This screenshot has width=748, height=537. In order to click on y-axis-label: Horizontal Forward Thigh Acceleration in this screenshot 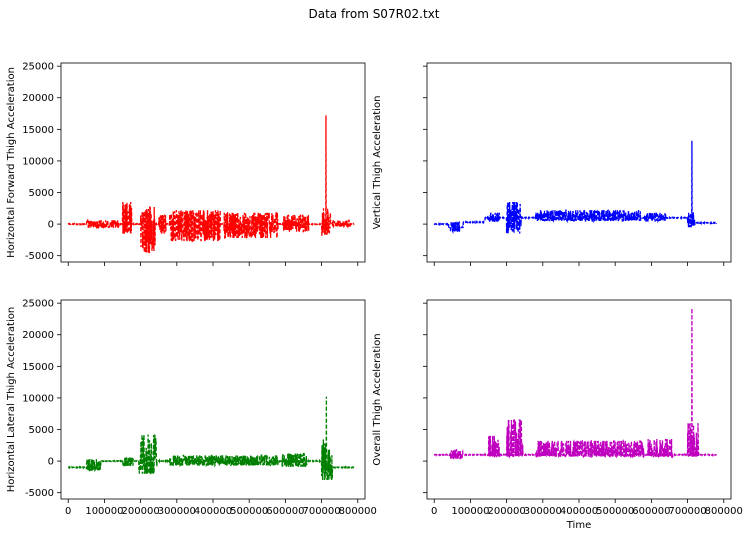, I will do `click(11, 162)`.